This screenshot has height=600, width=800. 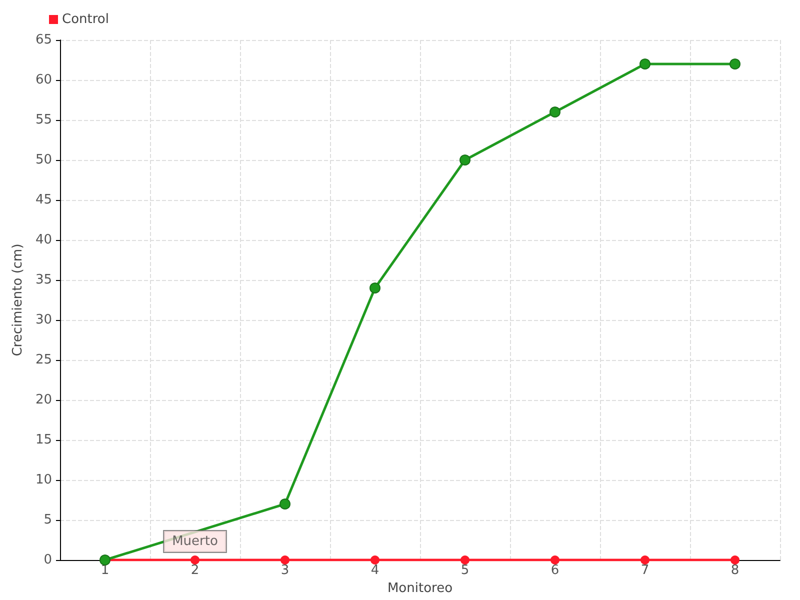 What do you see at coordinates (195, 541) in the screenshot?
I see `annotation: Muerto` at bounding box center [195, 541].